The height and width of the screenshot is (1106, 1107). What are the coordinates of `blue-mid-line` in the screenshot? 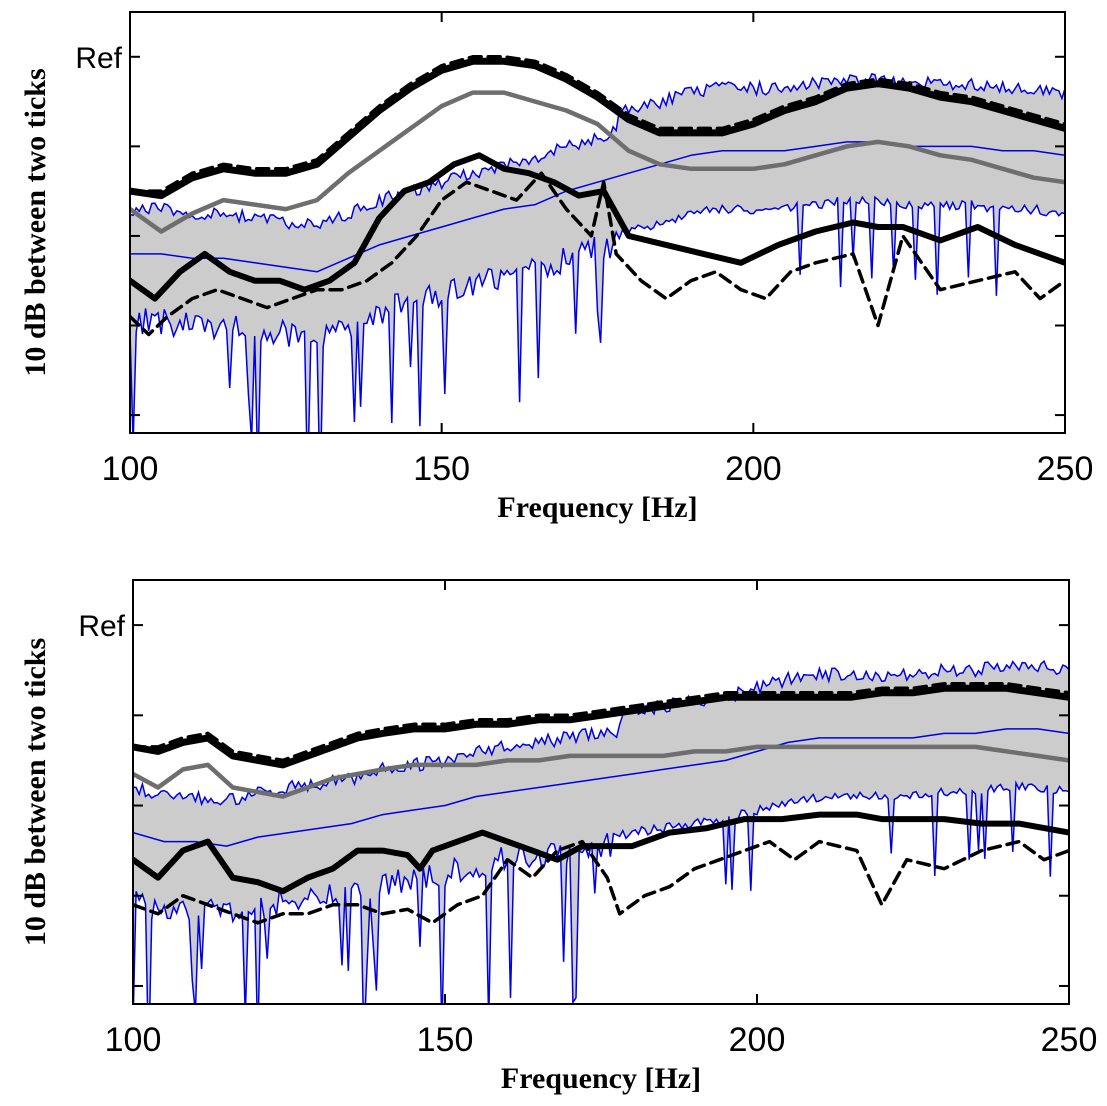 It's located at (601, 787).